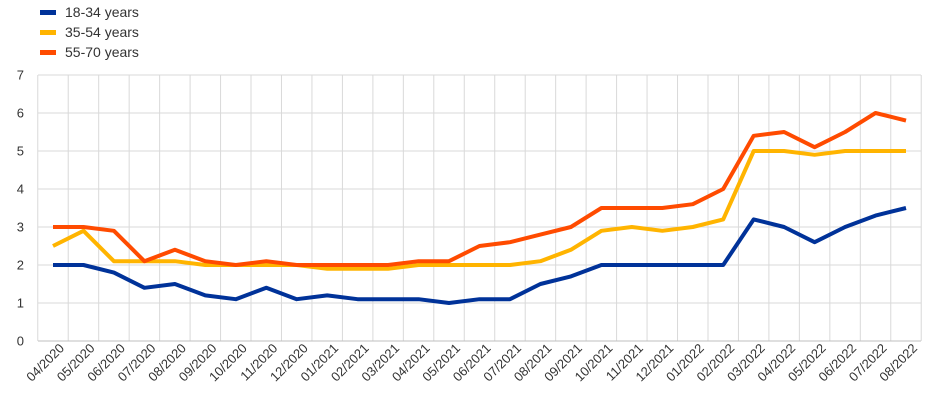 The height and width of the screenshot is (409, 948). I want to click on y-tick-label-5: 5, so click(20, 151).